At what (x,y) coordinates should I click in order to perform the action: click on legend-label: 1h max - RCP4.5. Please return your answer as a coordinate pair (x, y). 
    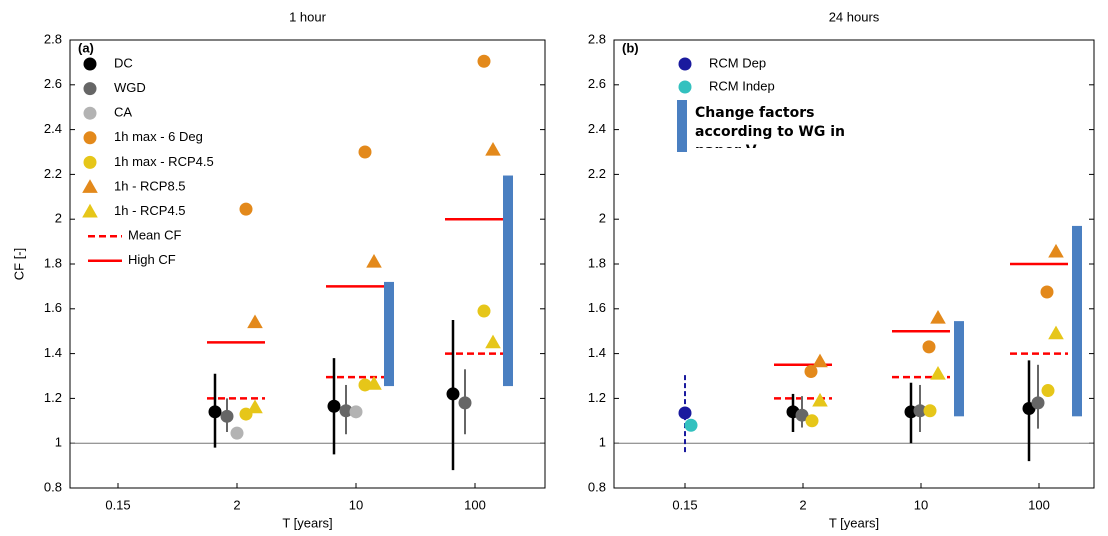
    Looking at the image, I should click on (164, 161).